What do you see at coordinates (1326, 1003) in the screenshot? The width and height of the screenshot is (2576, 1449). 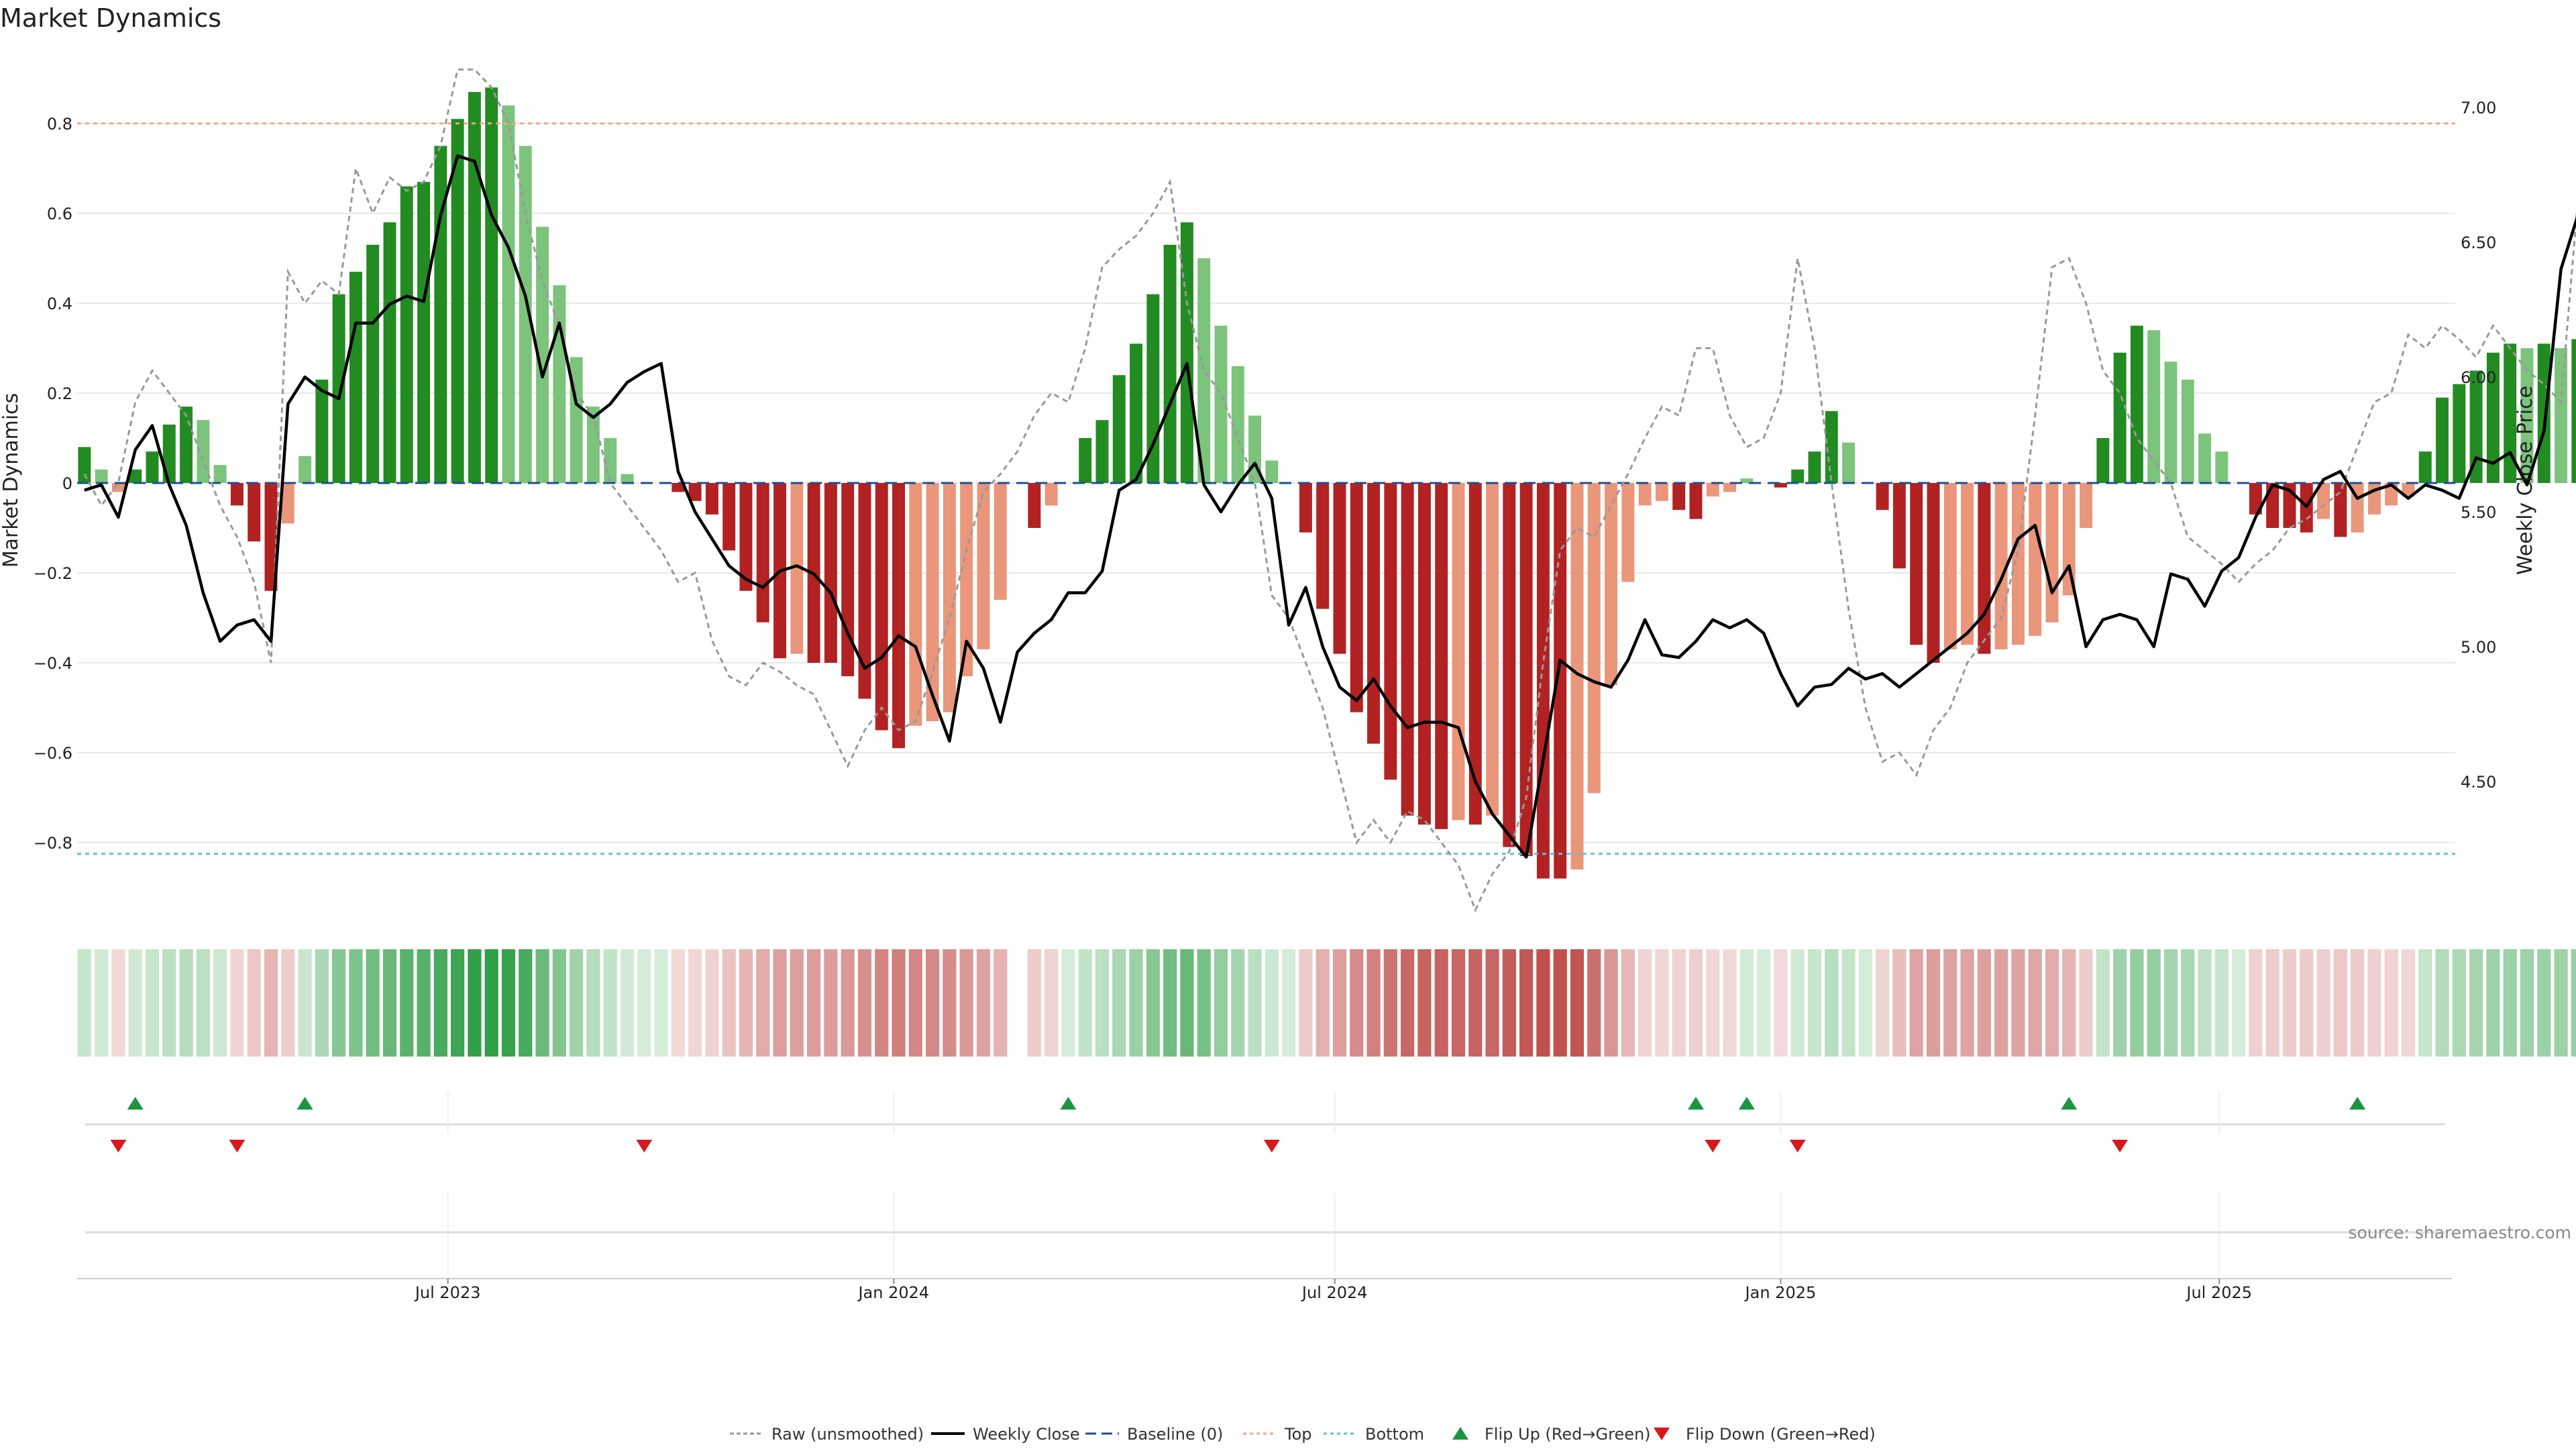 I see `regime-heatstrip` at bounding box center [1326, 1003].